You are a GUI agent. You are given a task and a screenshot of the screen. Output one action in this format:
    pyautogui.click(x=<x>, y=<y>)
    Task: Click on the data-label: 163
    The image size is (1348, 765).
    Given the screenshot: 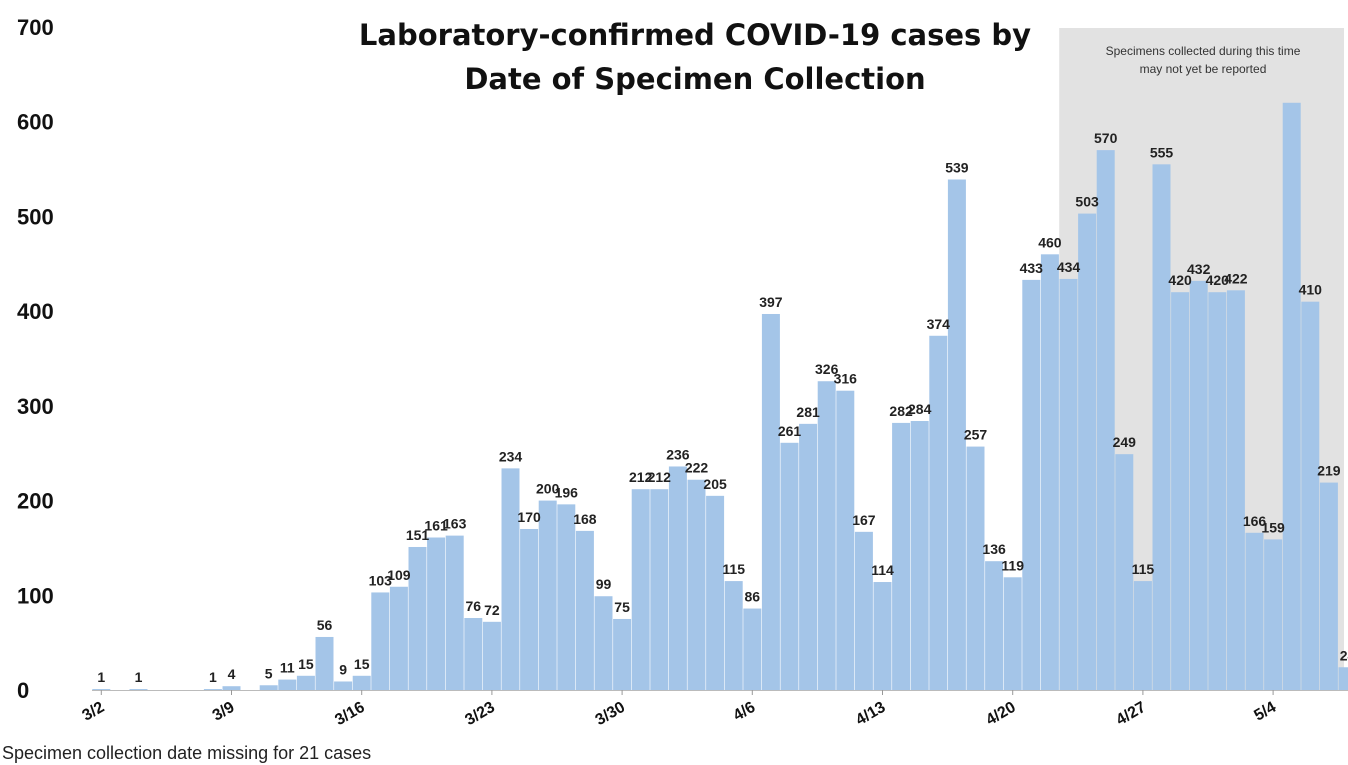 What is the action you would take?
    pyautogui.click(x=455, y=524)
    